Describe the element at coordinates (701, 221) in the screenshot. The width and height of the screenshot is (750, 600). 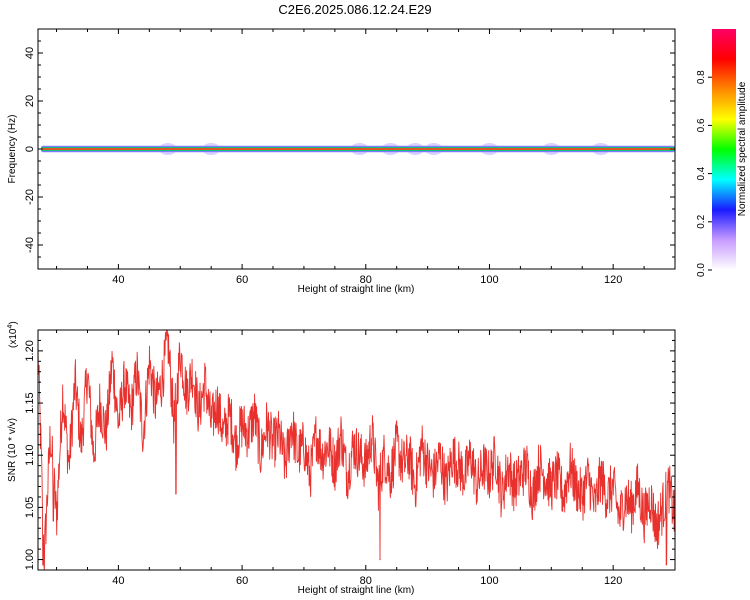
I see `colorbar-tick-label: 0.2` at that location.